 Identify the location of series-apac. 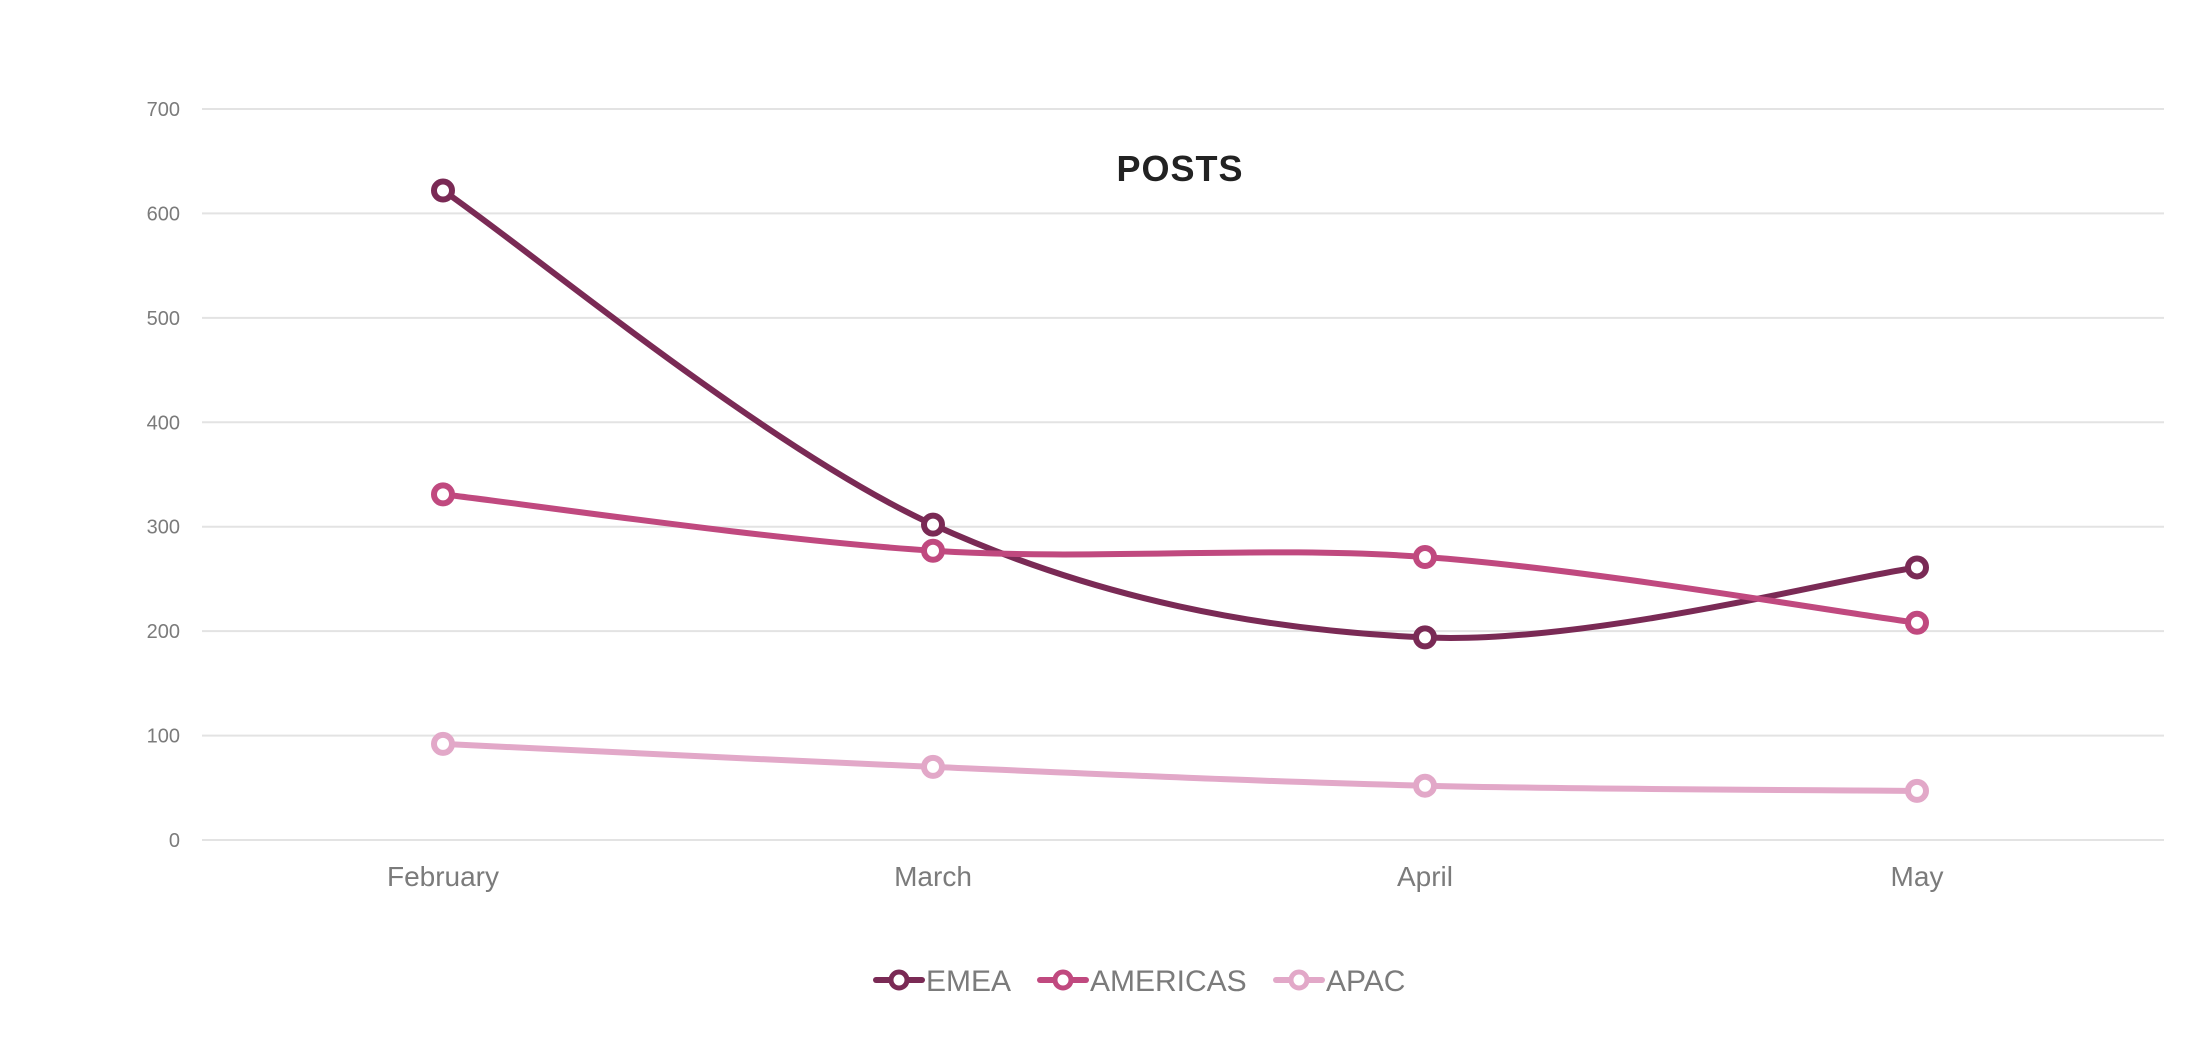
(1180, 767).